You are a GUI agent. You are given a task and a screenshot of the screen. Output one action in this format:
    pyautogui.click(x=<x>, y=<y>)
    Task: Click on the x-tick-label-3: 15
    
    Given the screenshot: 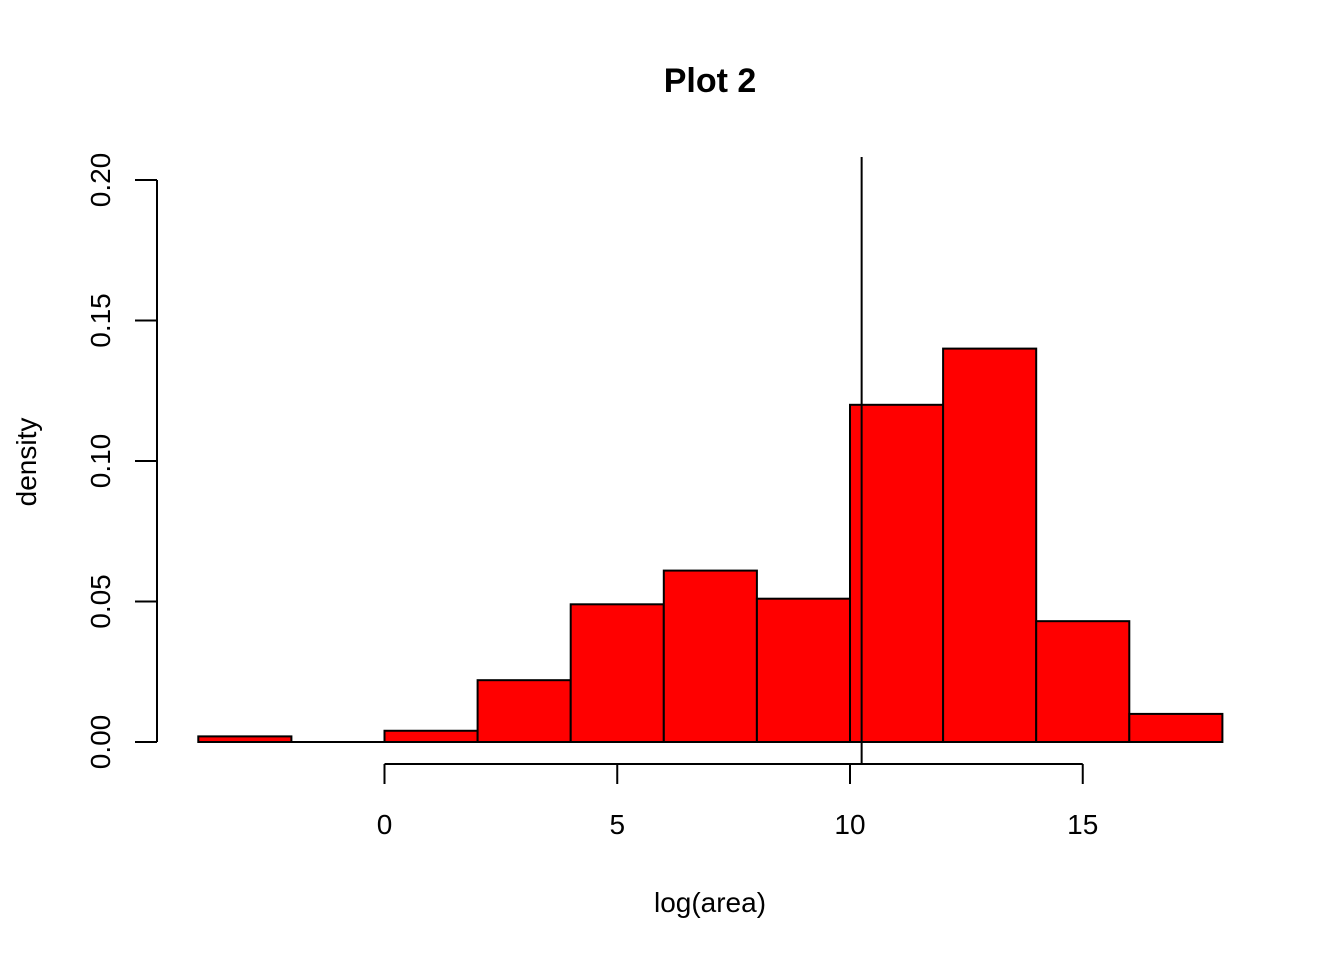 What is the action you would take?
    pyautogui.click(x=1082, y=824)
    